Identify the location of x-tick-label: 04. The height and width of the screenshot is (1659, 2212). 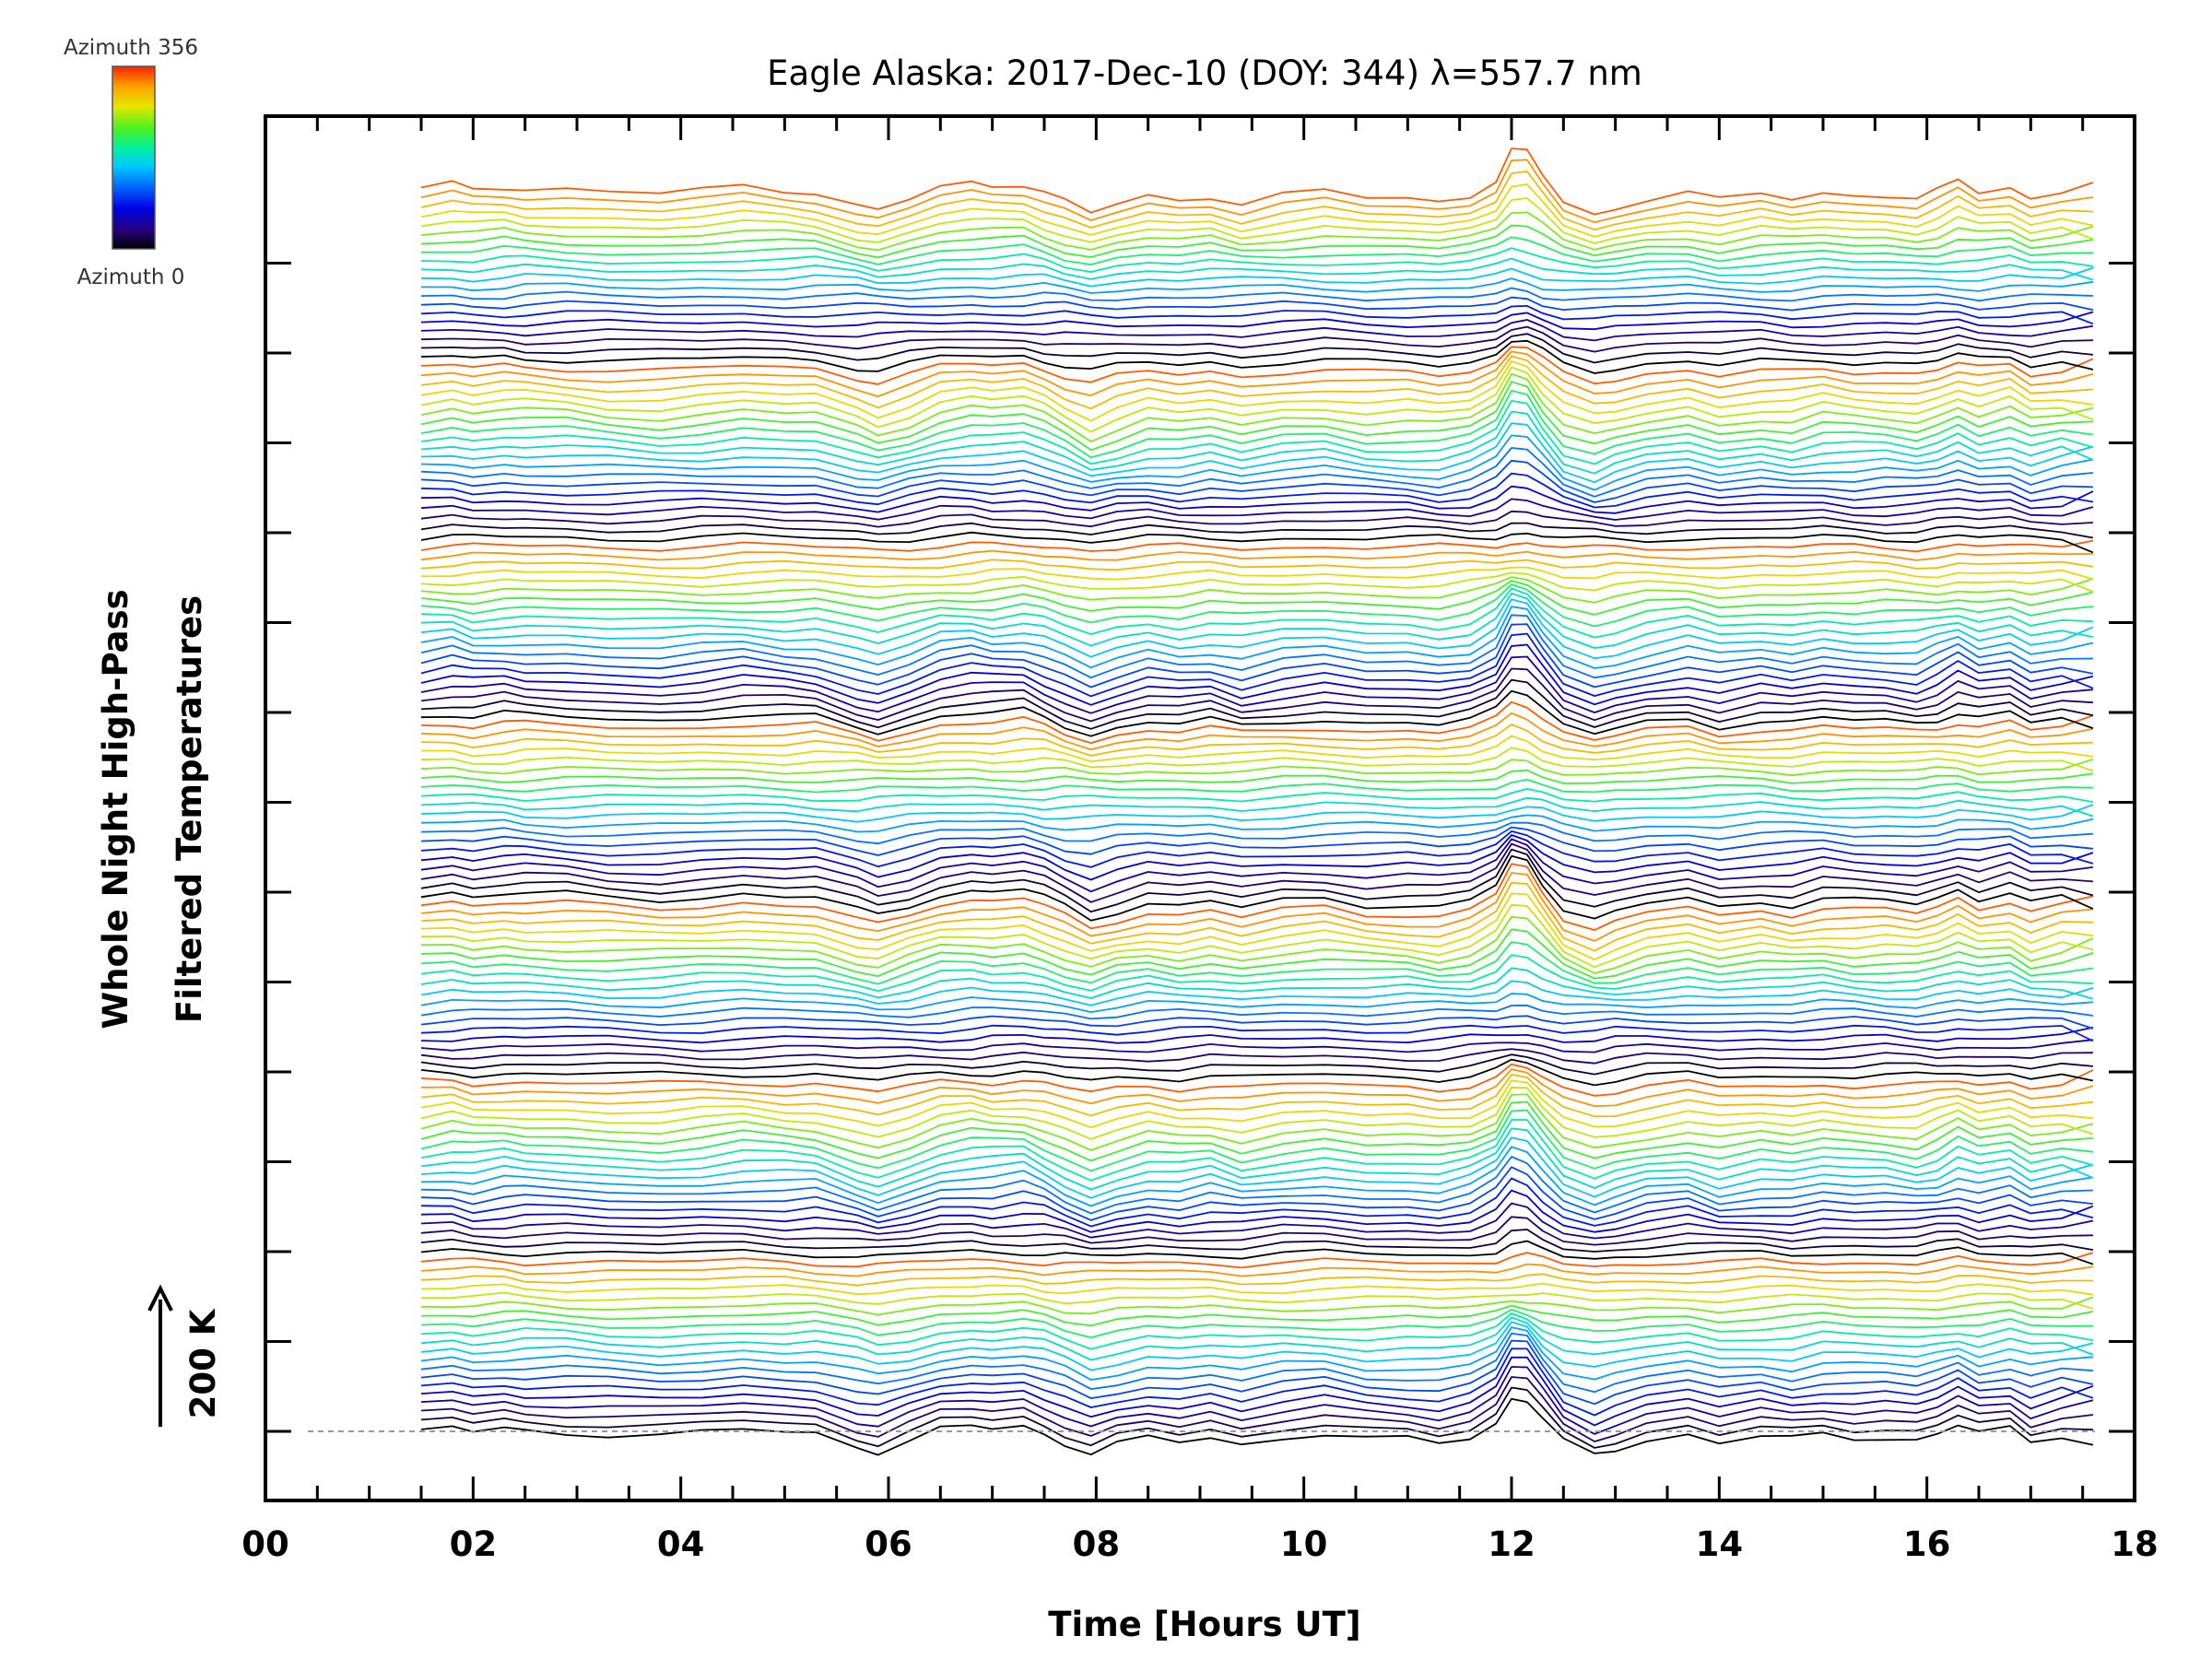
(681, 1544).